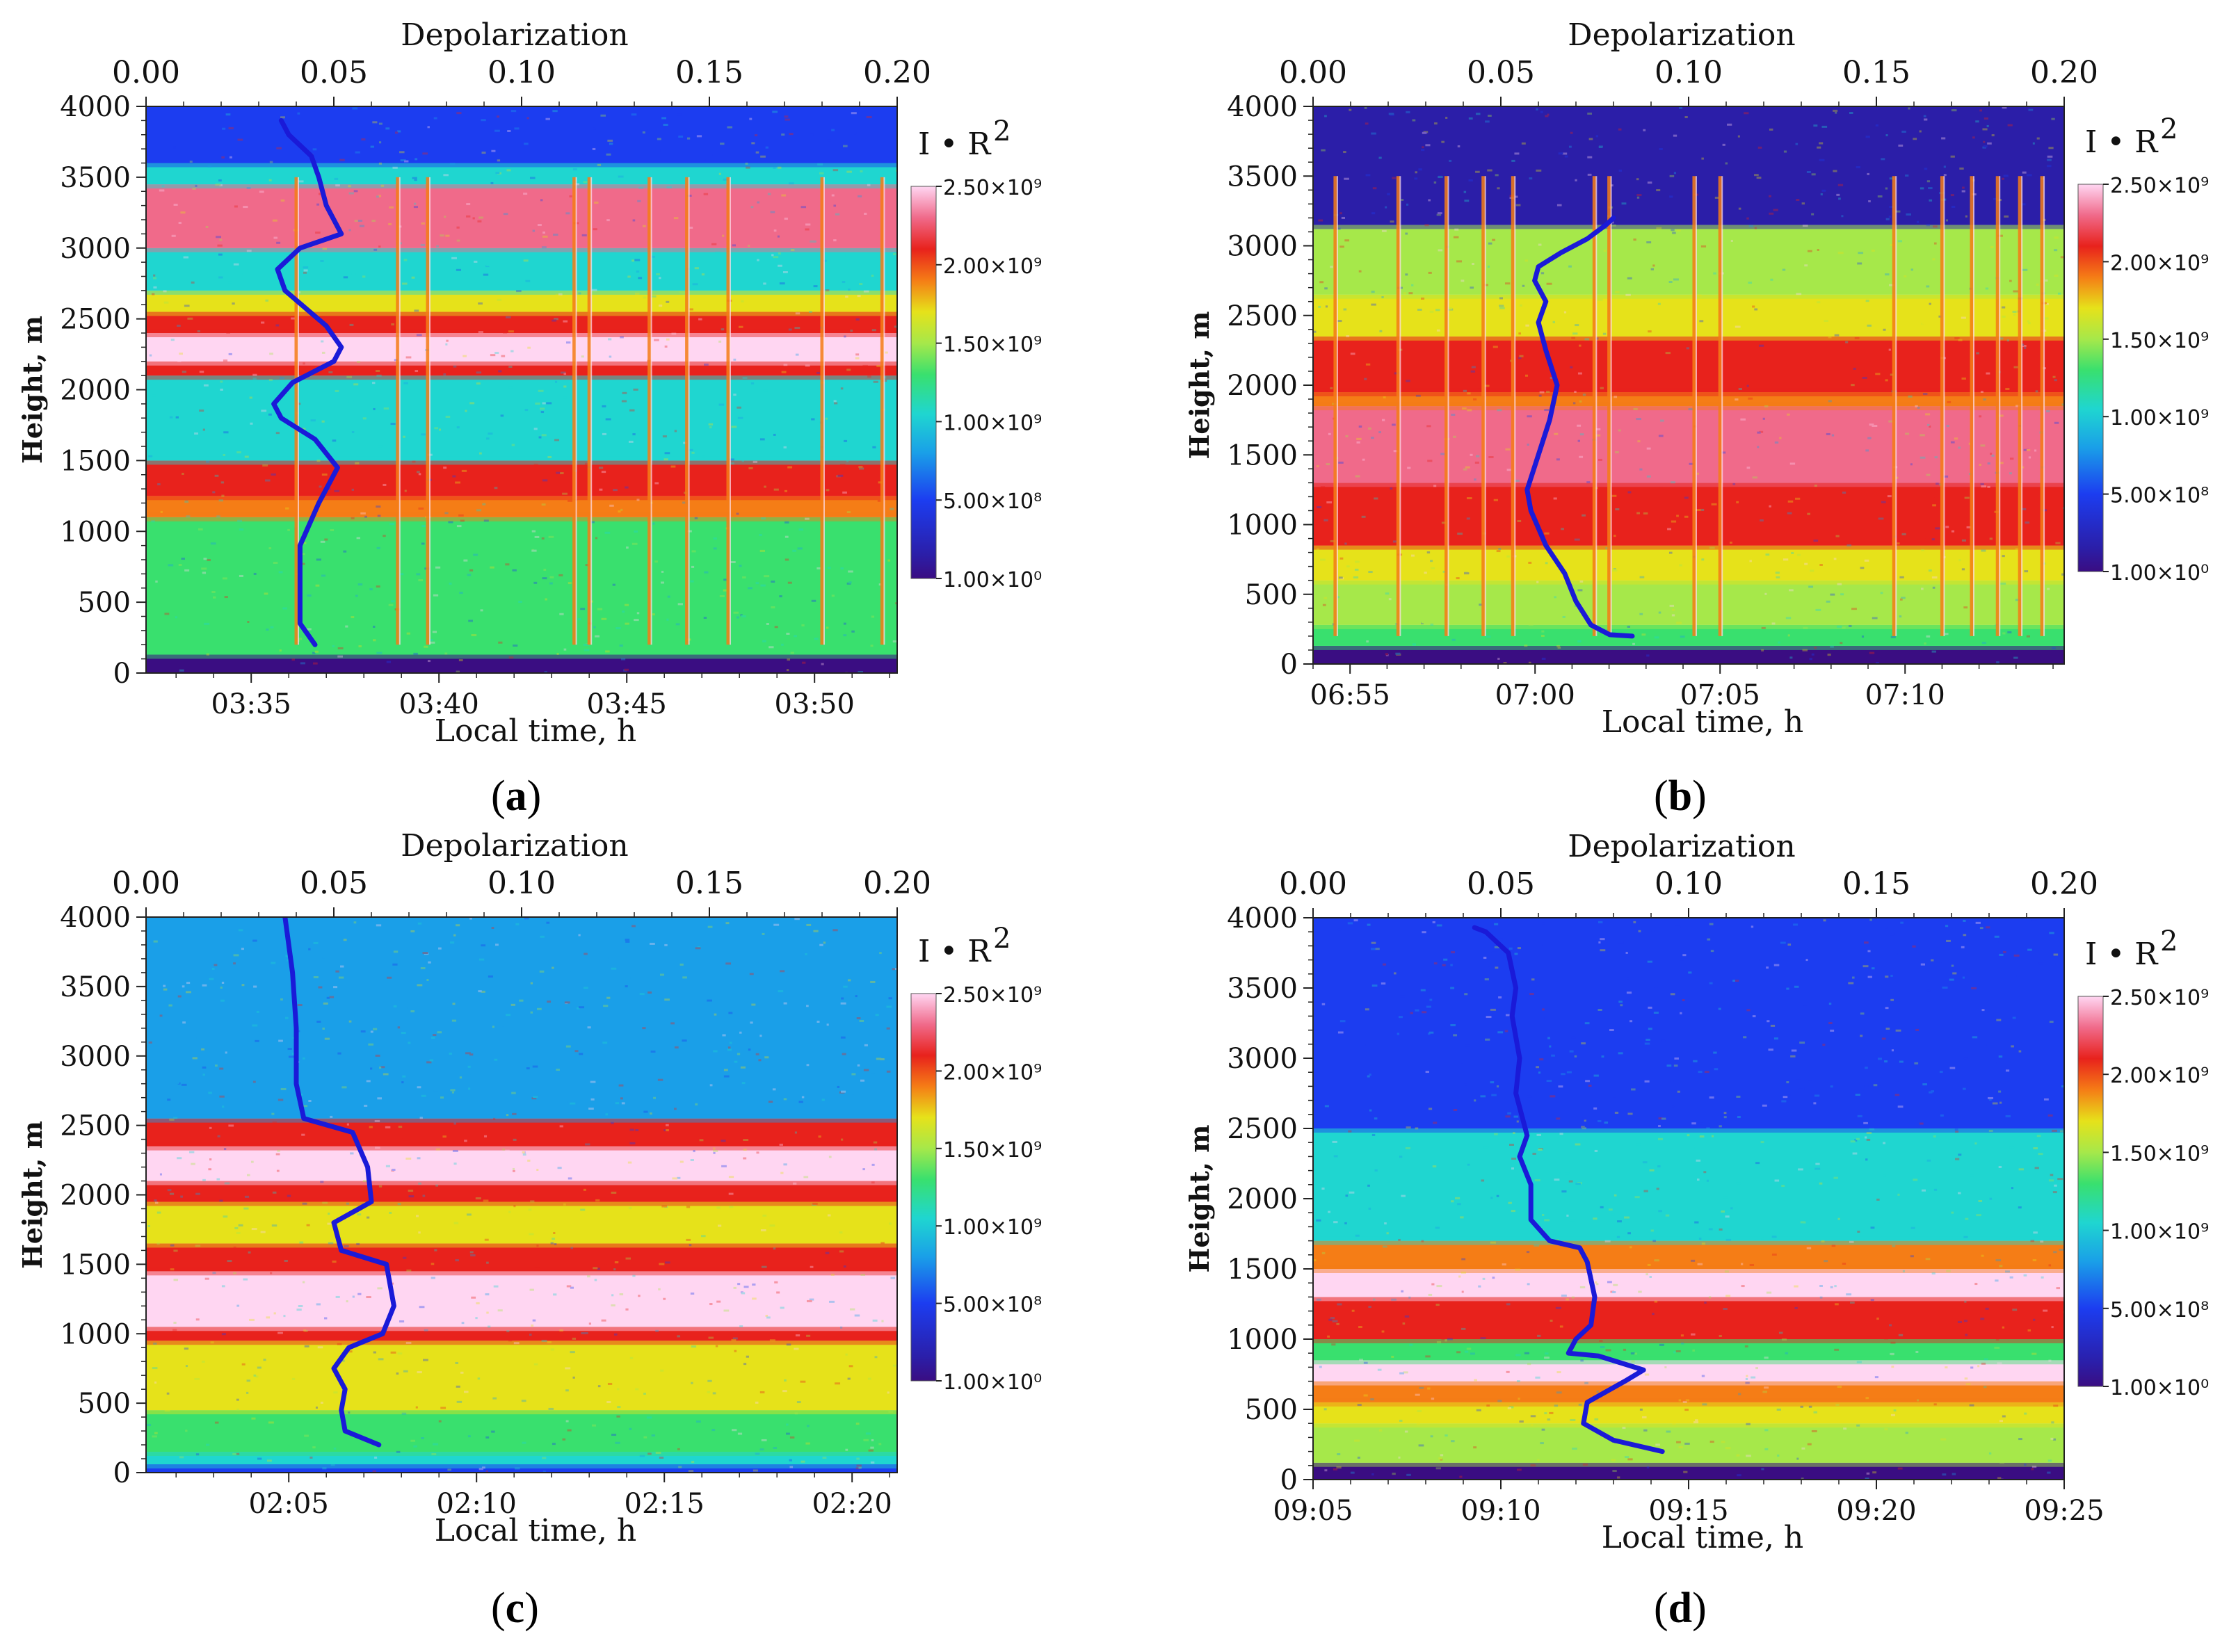 The image size is (2213, 1652). I want to click on colorbar-tick-label: 1.00×10⁹, so click(992, 423).